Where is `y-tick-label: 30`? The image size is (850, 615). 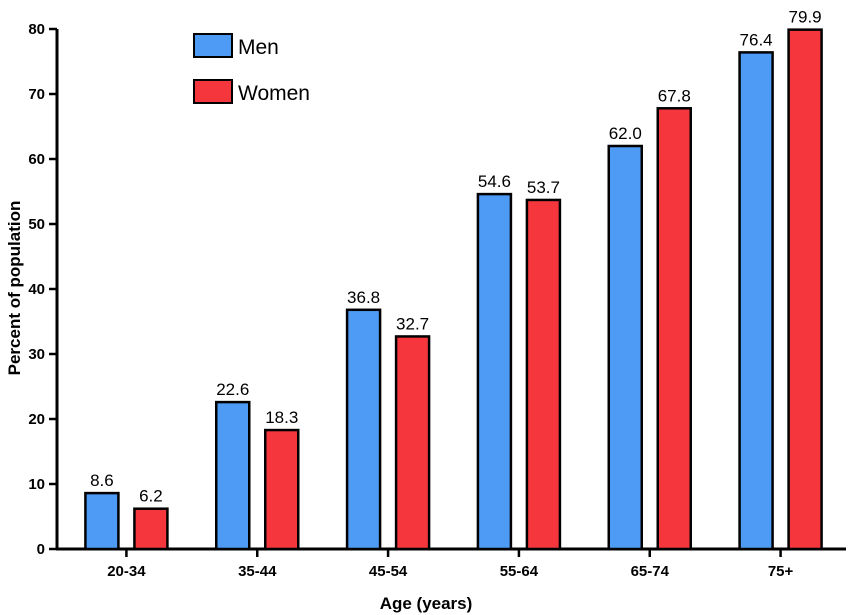 y-tick-label: 30 is located at coordinates (36, 354).